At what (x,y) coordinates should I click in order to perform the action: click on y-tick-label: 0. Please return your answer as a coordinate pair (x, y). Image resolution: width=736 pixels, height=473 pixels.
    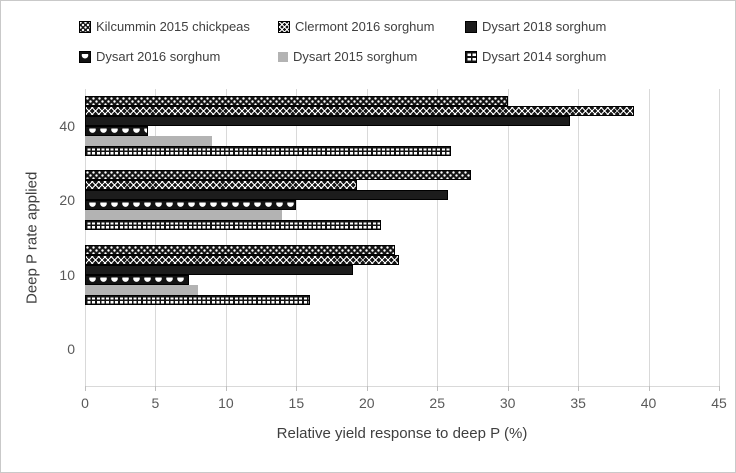
    Looking at the image, I should click on (71, 348).